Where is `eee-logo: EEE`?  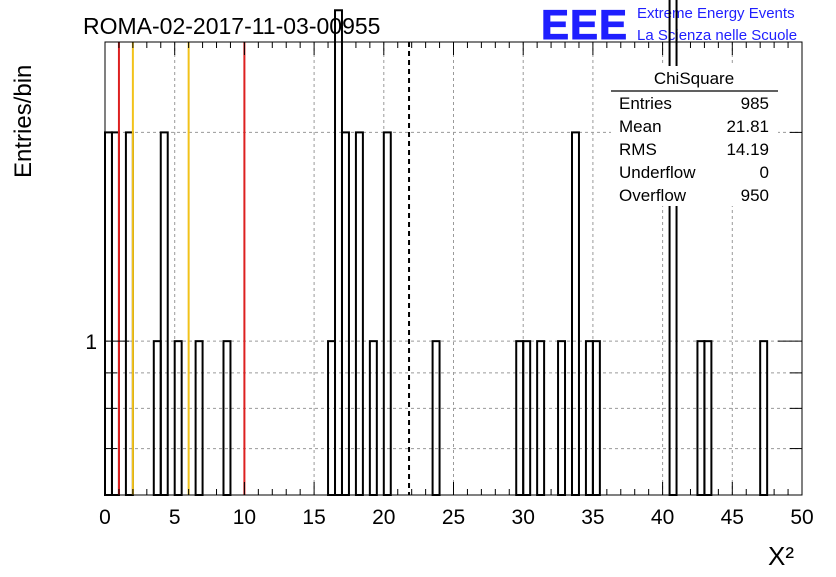
eee-logo: EEE is located at coordinates (584, 24).